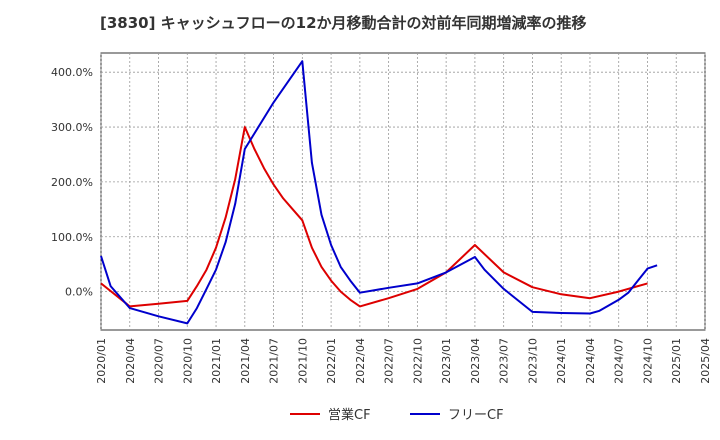 This screenshot has width=720, height=440. What do you see at coordinates (532, 361) in the screenshot?
I see `x-tick-label: 2023/10` at bounding box center [532, 361].